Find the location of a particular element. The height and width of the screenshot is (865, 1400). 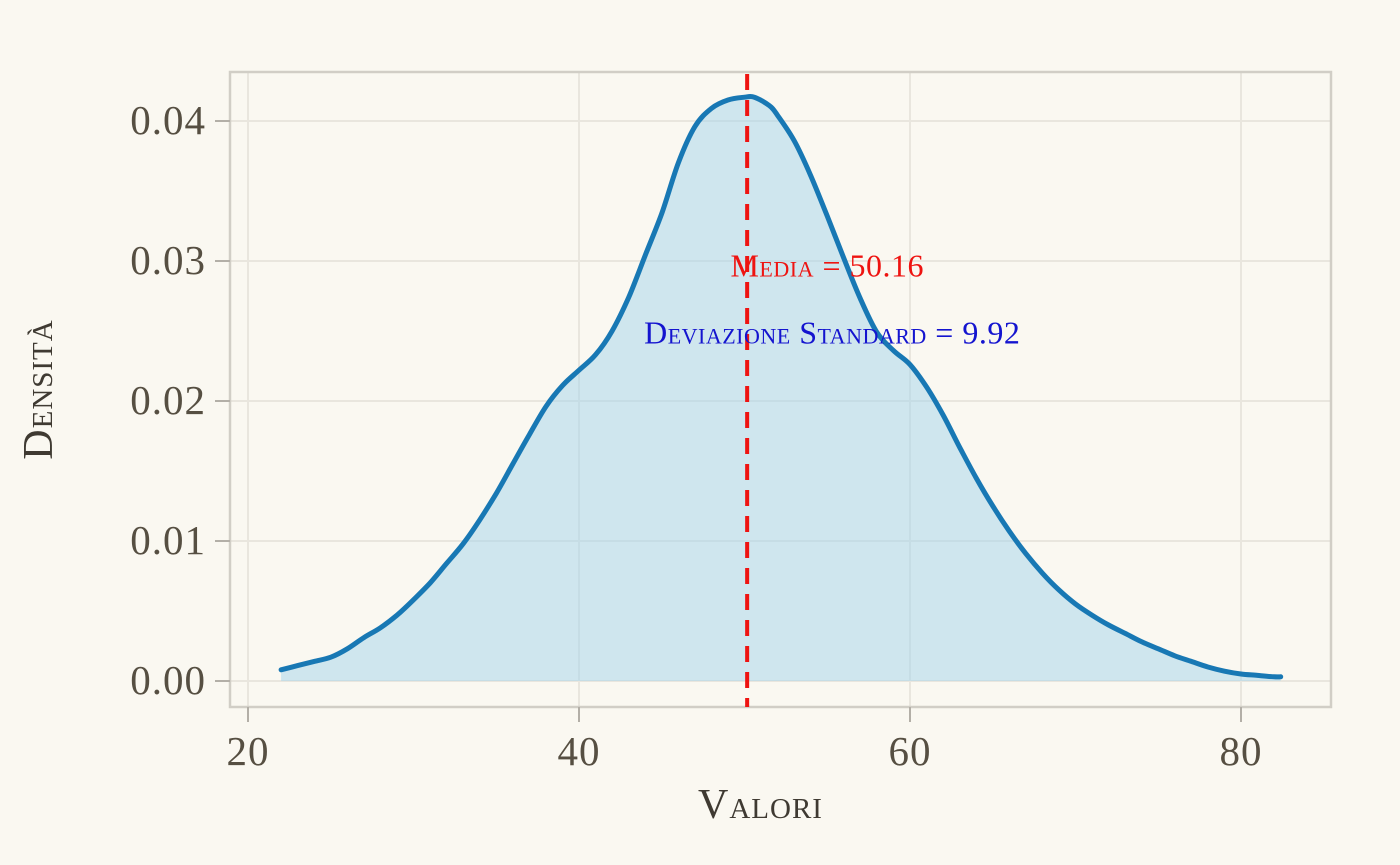

y-tick-label: 0.02 is located at coordinates (168, 400).